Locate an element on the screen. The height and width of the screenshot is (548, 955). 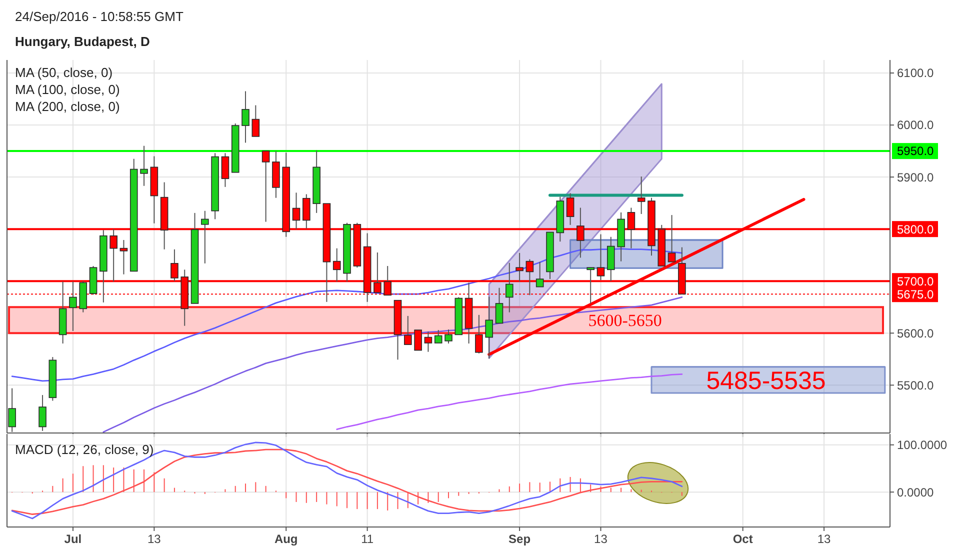
annotation: MA (100, close, 0) is located at coordinates (67, 89).